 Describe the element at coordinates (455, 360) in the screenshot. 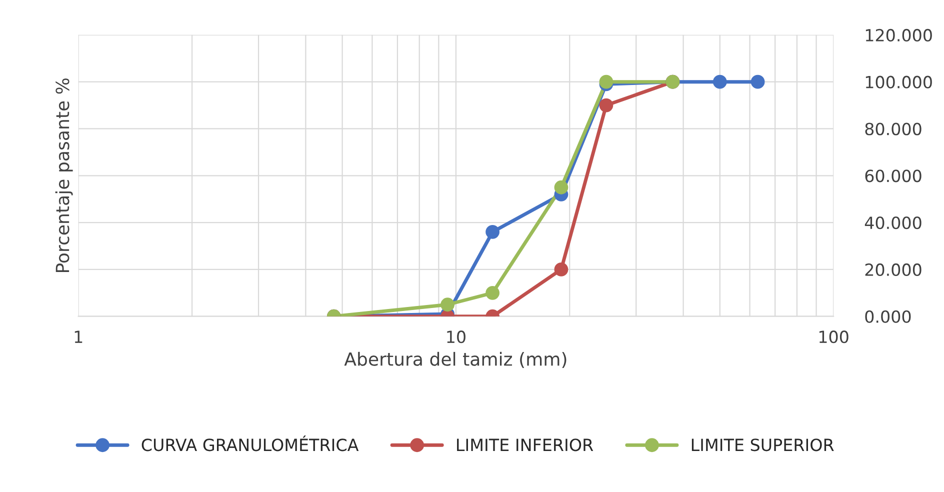

I see `x-axis-title: Abertura del tamiz (mm)` at that location.